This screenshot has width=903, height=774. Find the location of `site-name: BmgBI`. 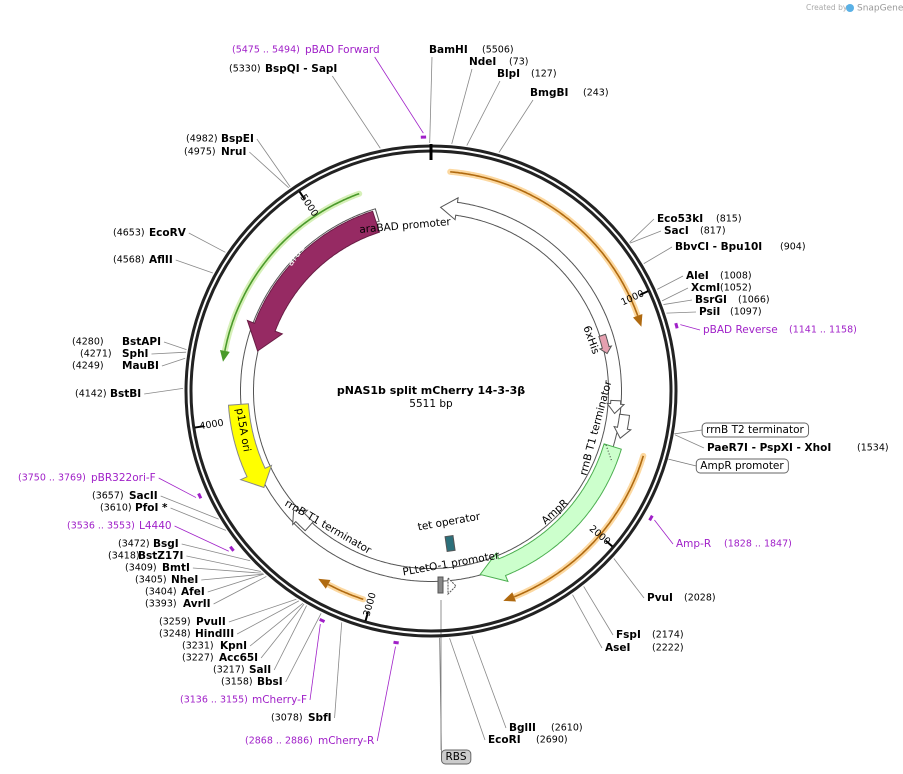

site-name: BmgBI is located at coordinates (549, 93).